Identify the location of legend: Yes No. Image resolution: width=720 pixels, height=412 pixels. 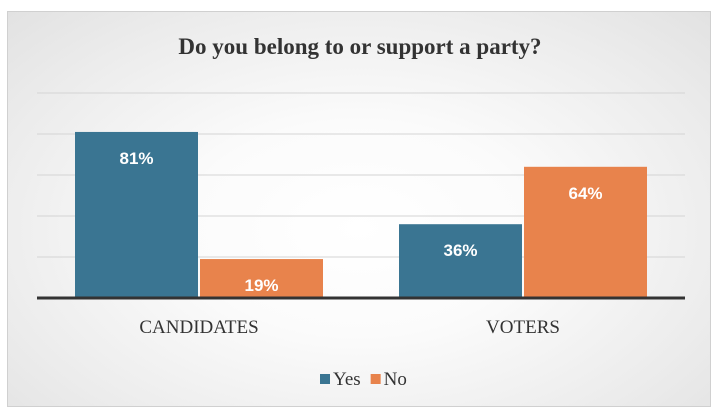
(363, 379).